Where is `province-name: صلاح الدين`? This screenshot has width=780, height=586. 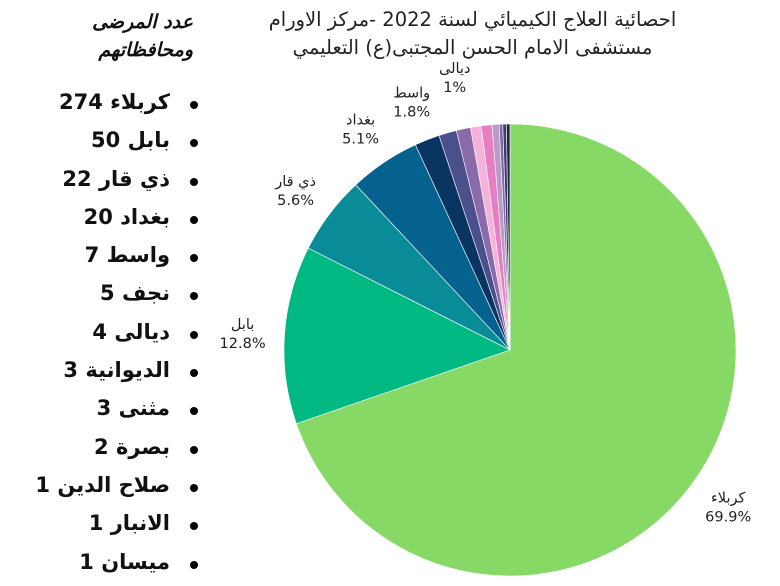
province-name: صلاح الدين is located at coordinates (113, 484).